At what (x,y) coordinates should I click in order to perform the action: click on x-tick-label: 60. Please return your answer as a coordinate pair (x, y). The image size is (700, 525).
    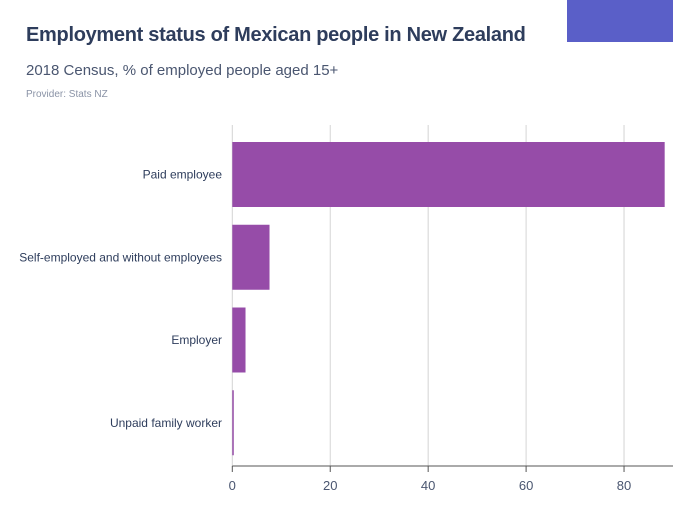
    Looking at the image, I should click on (526, 485).